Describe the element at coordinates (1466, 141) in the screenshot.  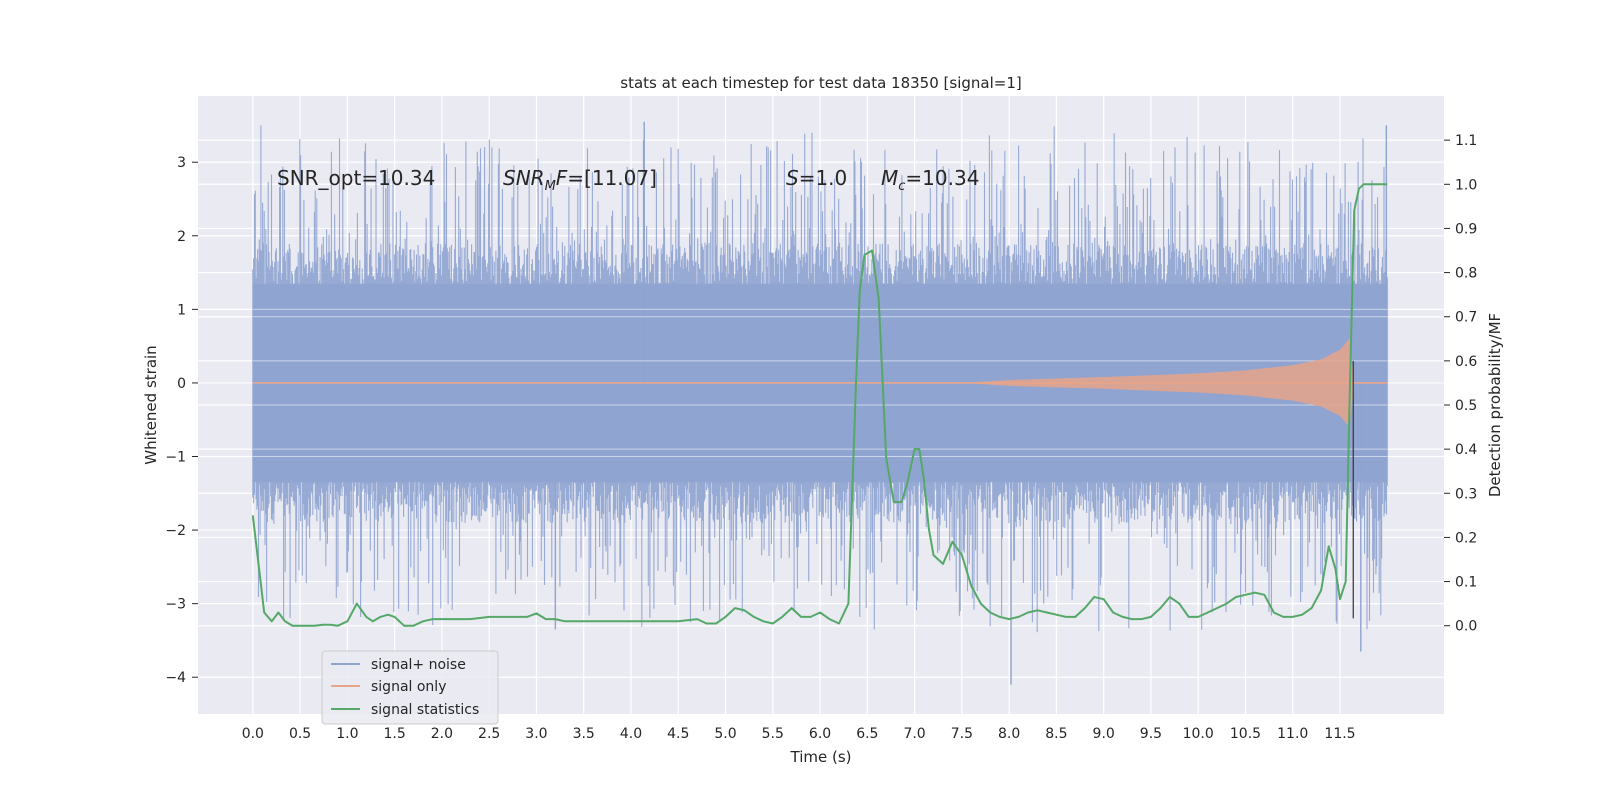
I see `y2-tick-label: 1.1` at that location.